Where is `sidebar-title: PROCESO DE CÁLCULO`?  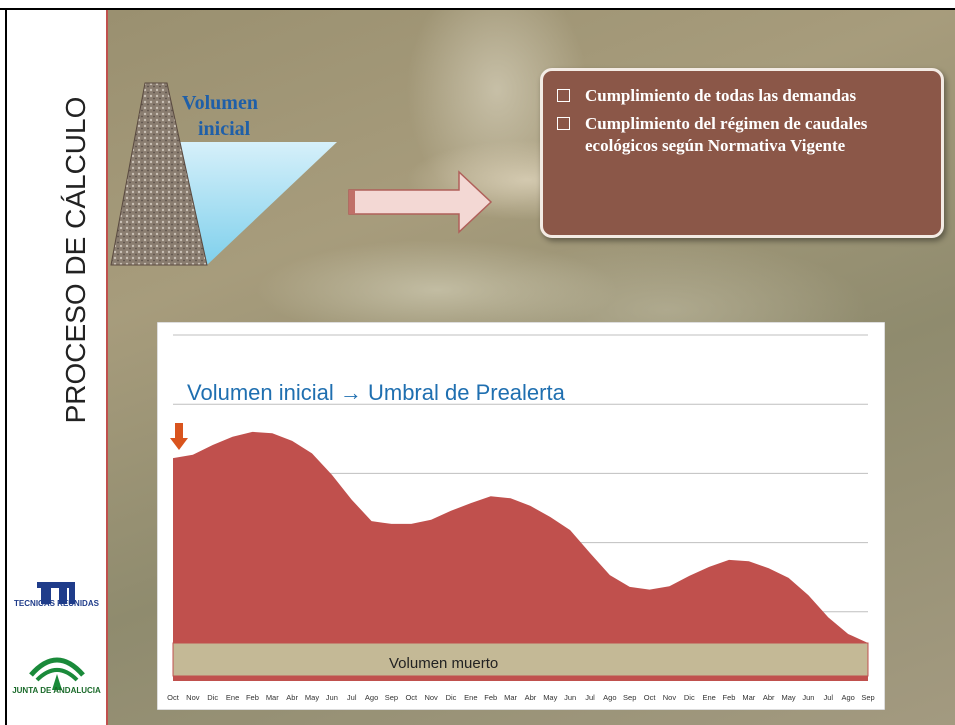
sidebar-title: PROCESO DE CÁLCULO is located at coordinates (75, 260).